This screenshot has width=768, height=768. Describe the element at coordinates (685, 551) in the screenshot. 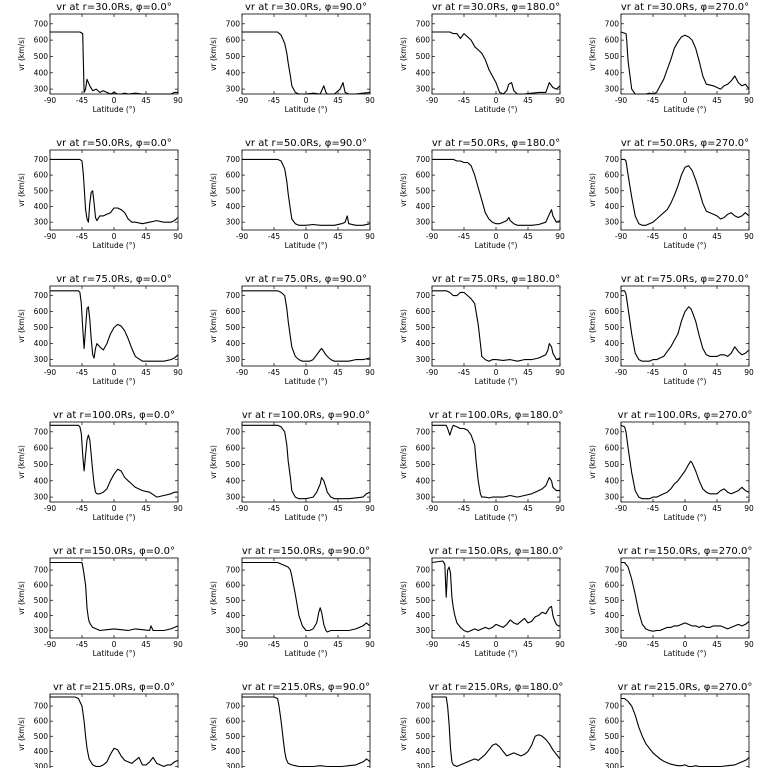

I see `panel-title: vr at r=150.0Rs, φ=270.0°` at that location.